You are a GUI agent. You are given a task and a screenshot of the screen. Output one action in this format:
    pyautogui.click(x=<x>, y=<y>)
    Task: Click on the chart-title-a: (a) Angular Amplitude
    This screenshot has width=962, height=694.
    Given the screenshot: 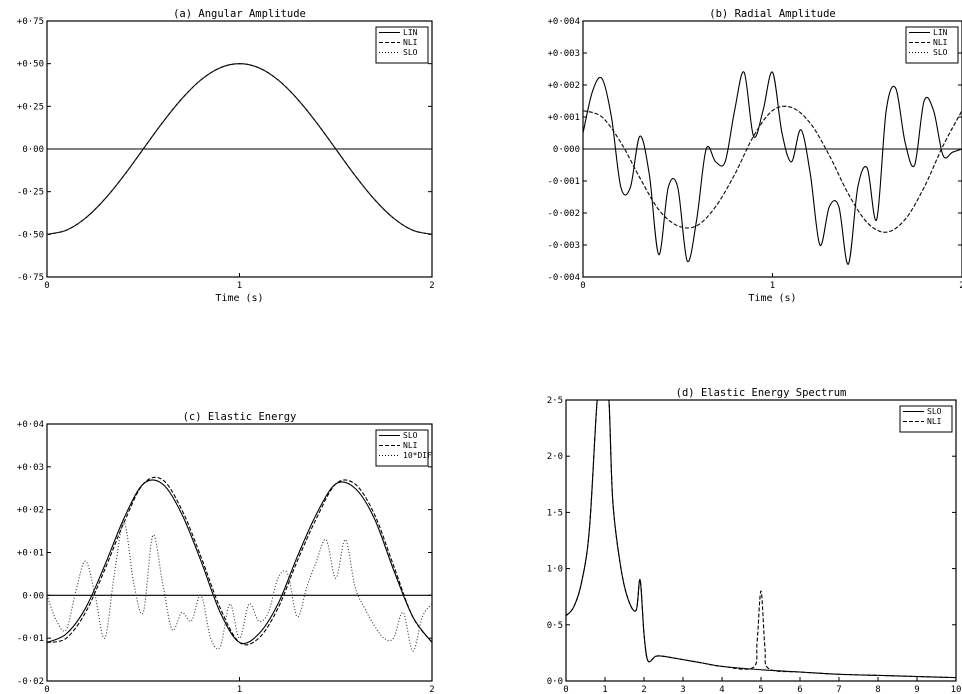 What is the action you would take?
    pyautogui.click(x=239, y=14)
    